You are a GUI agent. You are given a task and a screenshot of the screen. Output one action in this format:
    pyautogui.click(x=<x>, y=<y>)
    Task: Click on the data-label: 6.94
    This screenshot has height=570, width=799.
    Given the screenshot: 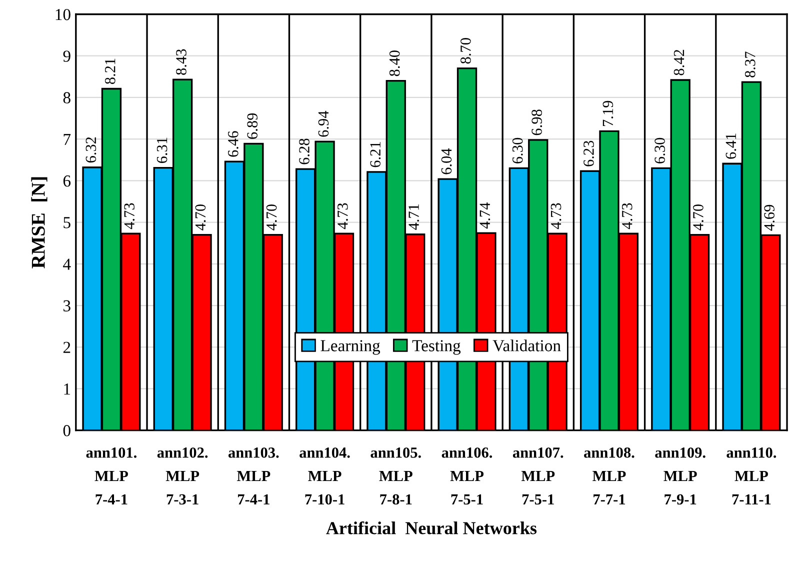 What is the action you would take?
    pyautogui.click(x=323, y=123)
    